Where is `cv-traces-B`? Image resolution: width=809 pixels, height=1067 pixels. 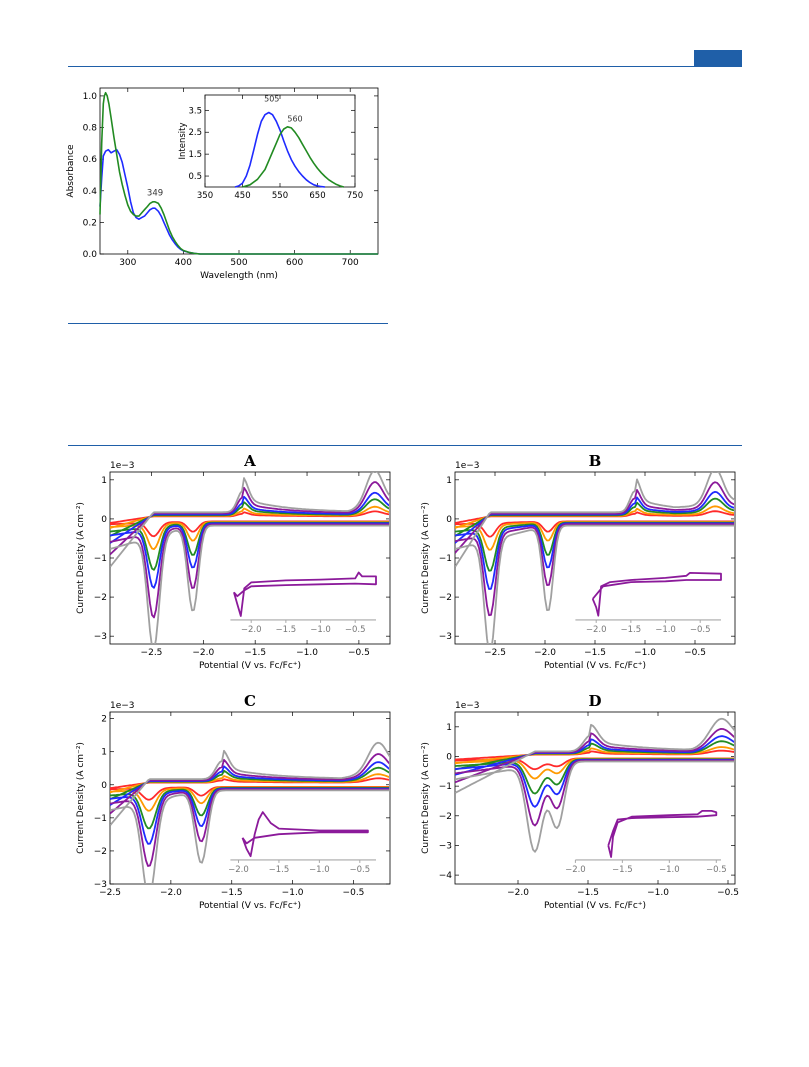 cv-traces-B is located at coordinates (595, 558).